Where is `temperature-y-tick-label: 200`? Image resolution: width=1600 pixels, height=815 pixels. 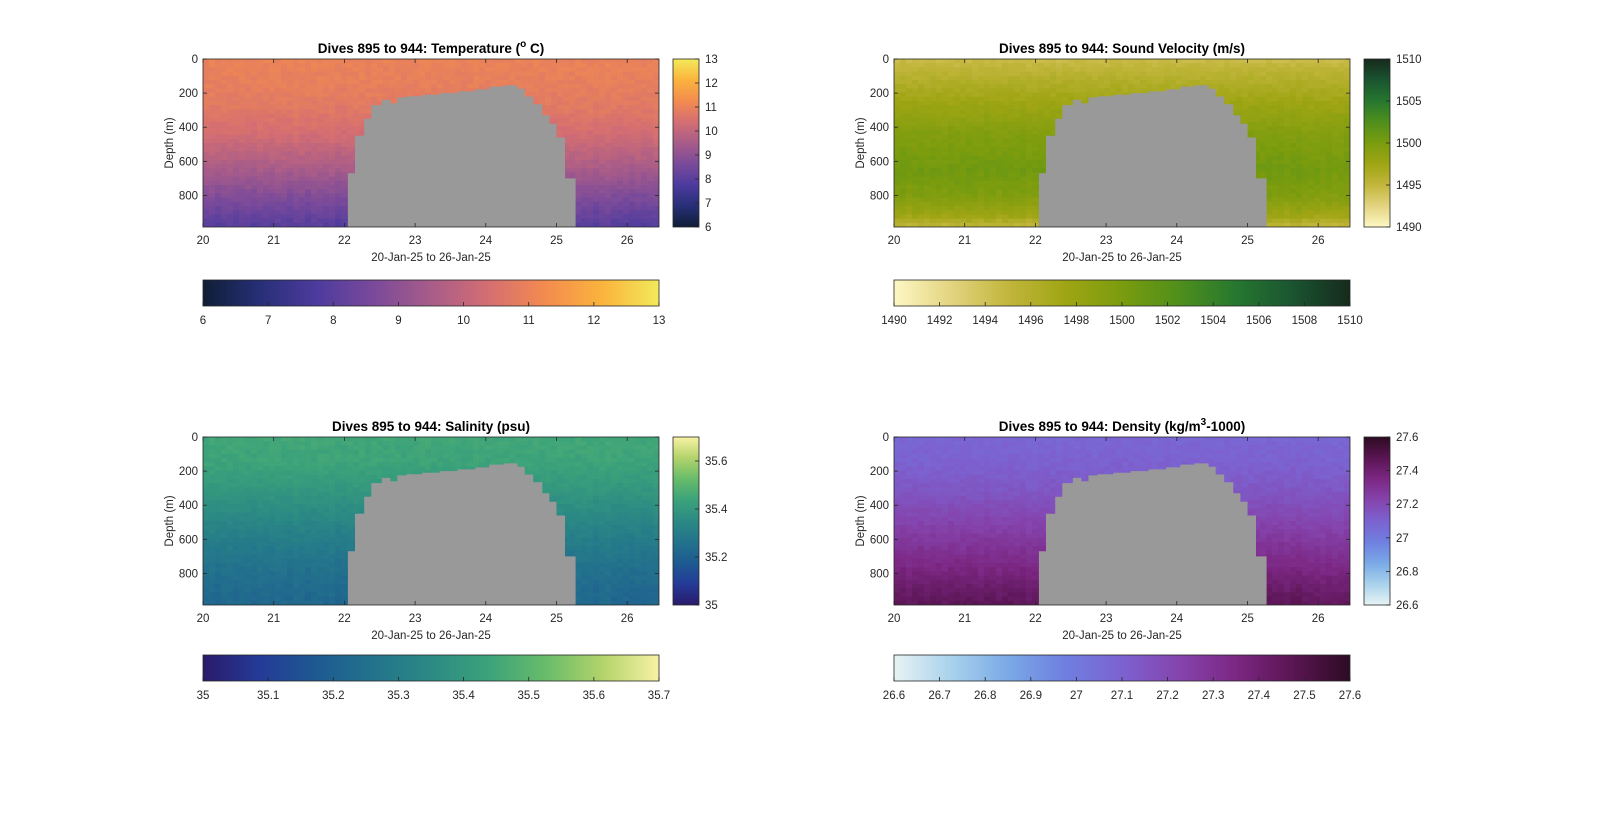
temperature-y-tick-label: 200 is located at coordinates (188, 94).